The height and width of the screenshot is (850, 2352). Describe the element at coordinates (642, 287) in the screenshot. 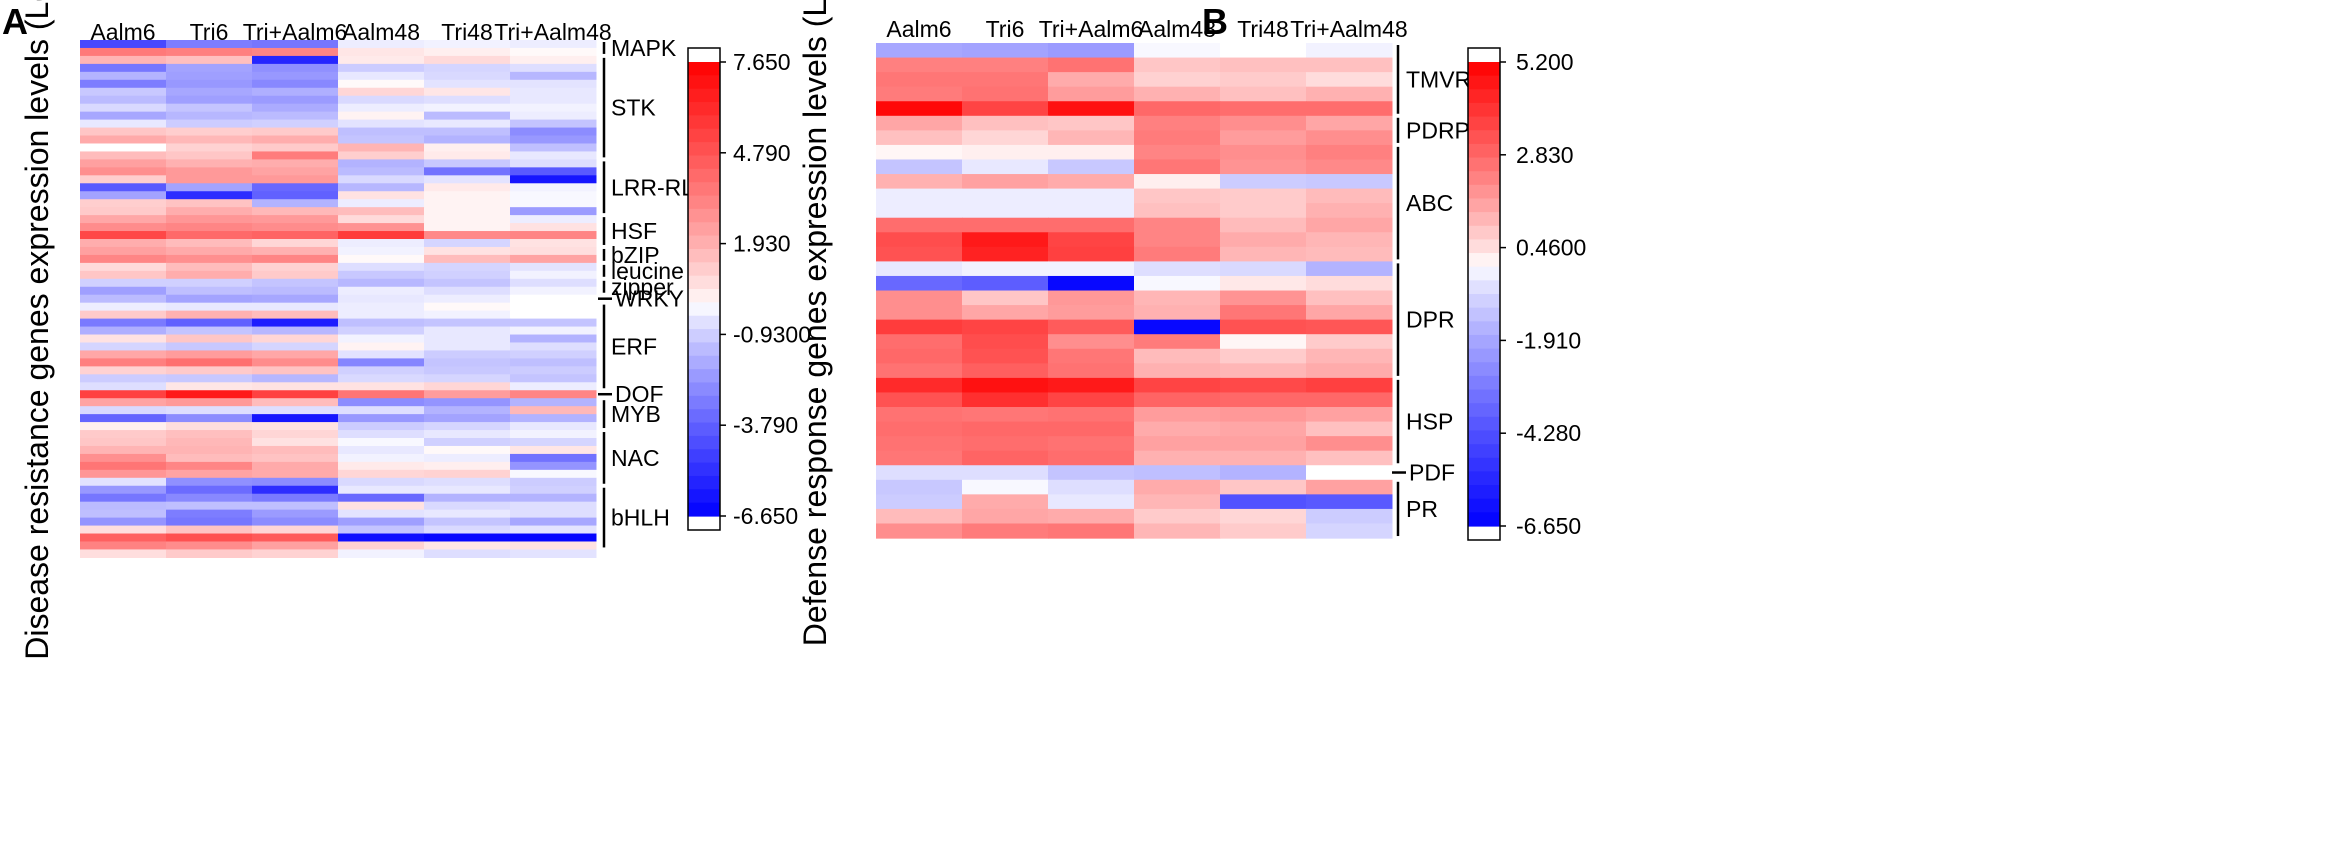

I see `panel-a-group-label: zipper` at that location.